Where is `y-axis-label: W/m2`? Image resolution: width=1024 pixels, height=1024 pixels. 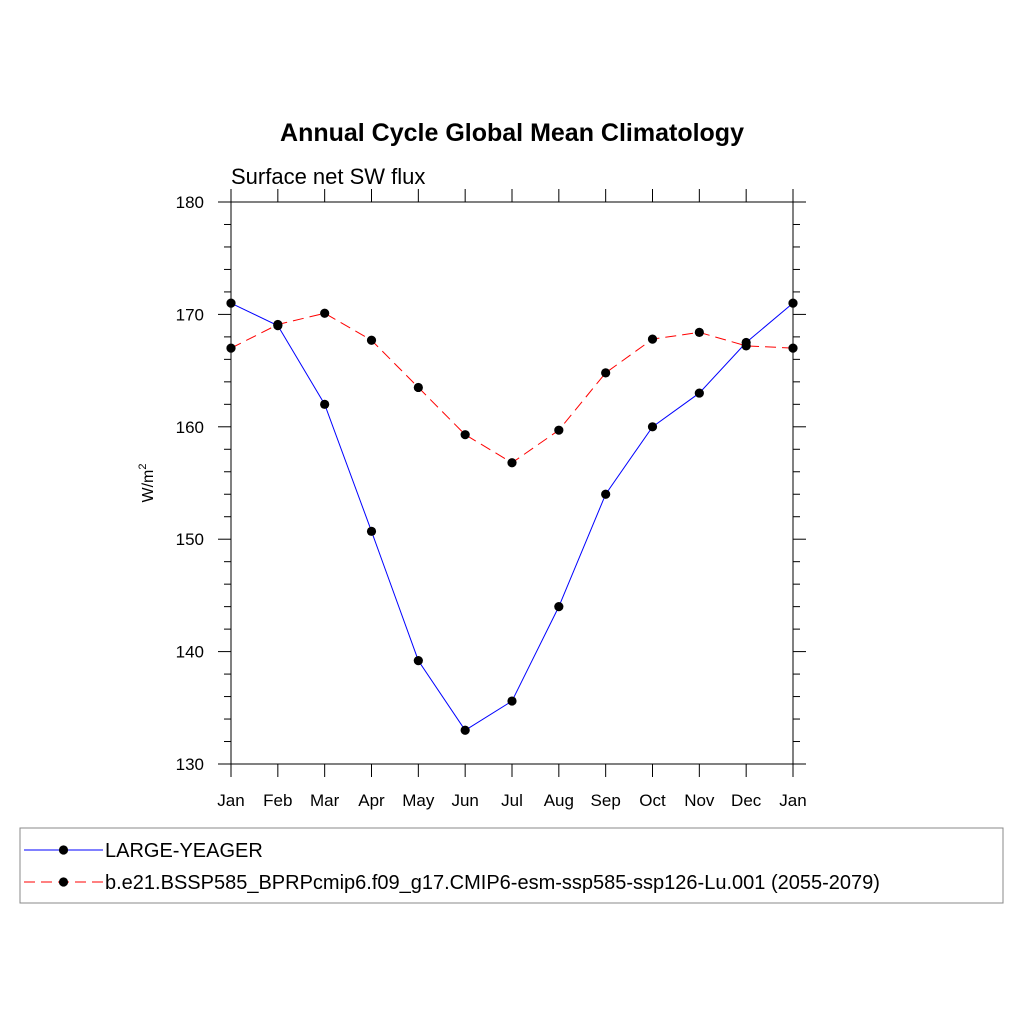
y-axis-label: W/m2 is located at coordinates (147, 483).